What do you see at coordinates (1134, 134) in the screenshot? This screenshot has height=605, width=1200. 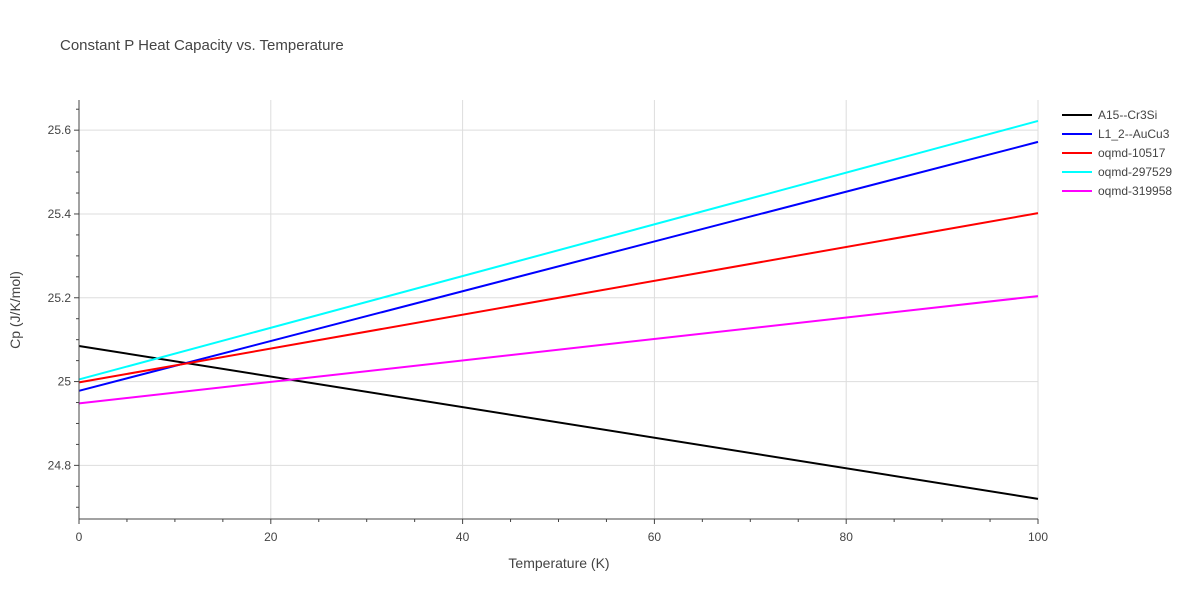 I see `legend-label: L1_2--AuCu3` at bounding box center [1134, 134].